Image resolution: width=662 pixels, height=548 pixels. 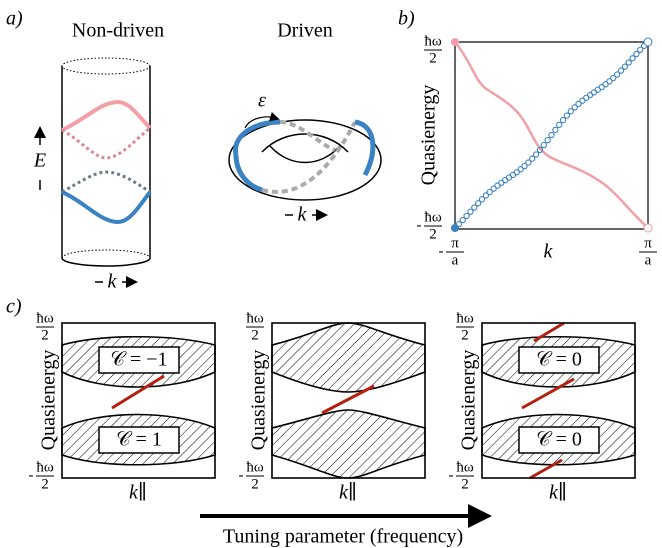 What do you see at coordinates (118, 31) in the screenshot?
I see `panel-title: Non-driven` at bounding box center [118, 31].